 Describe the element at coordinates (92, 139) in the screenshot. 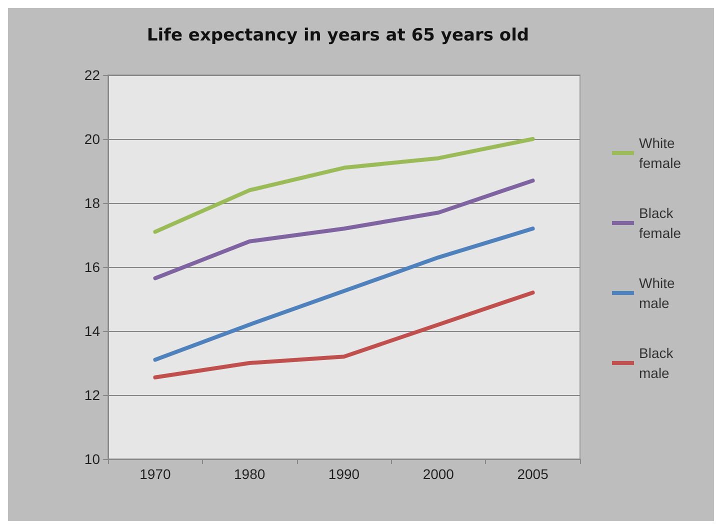

I see `y-tick-label: 20` at that location.